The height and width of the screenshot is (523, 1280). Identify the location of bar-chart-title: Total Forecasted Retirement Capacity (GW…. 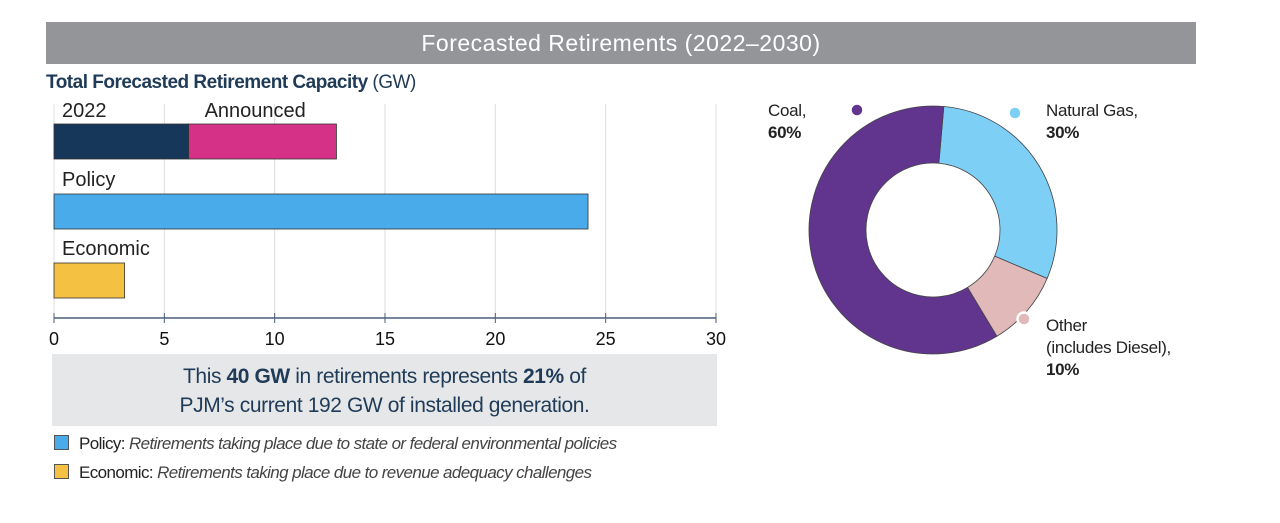
(231, 83).